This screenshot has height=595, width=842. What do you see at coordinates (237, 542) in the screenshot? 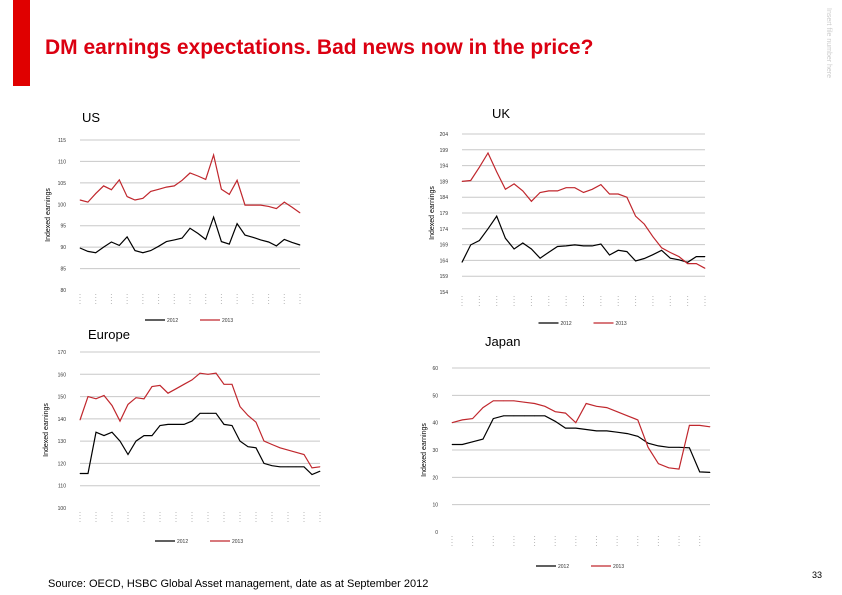
I see `legend-label-2013: 2013` at bounding box center [237, 542].